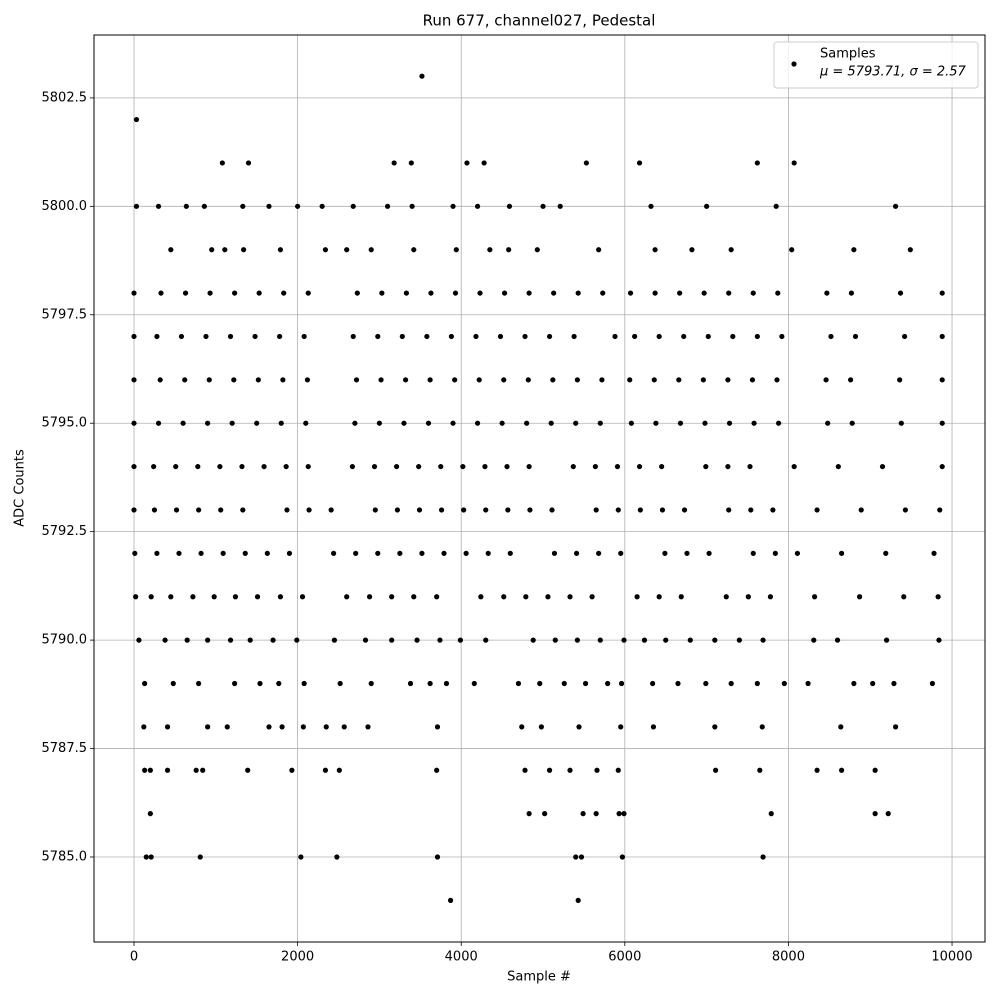  Describe the element at coordinates (893, 72) in the screenshot. I see `legend-stats: μ = 5793.71, σ = 2.57` at that location.